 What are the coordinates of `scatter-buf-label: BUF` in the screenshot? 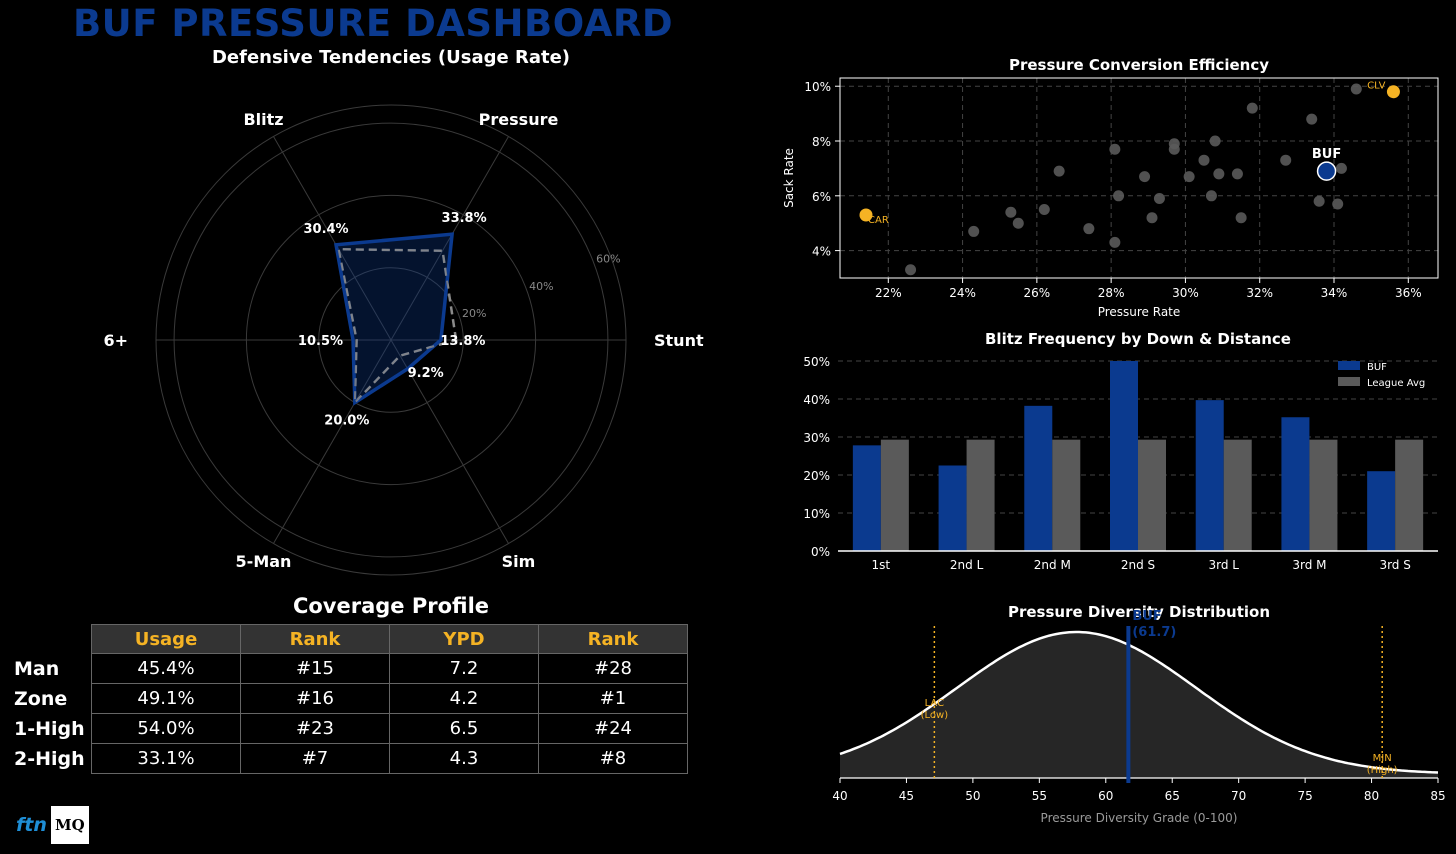 It's located at (1326, 154).